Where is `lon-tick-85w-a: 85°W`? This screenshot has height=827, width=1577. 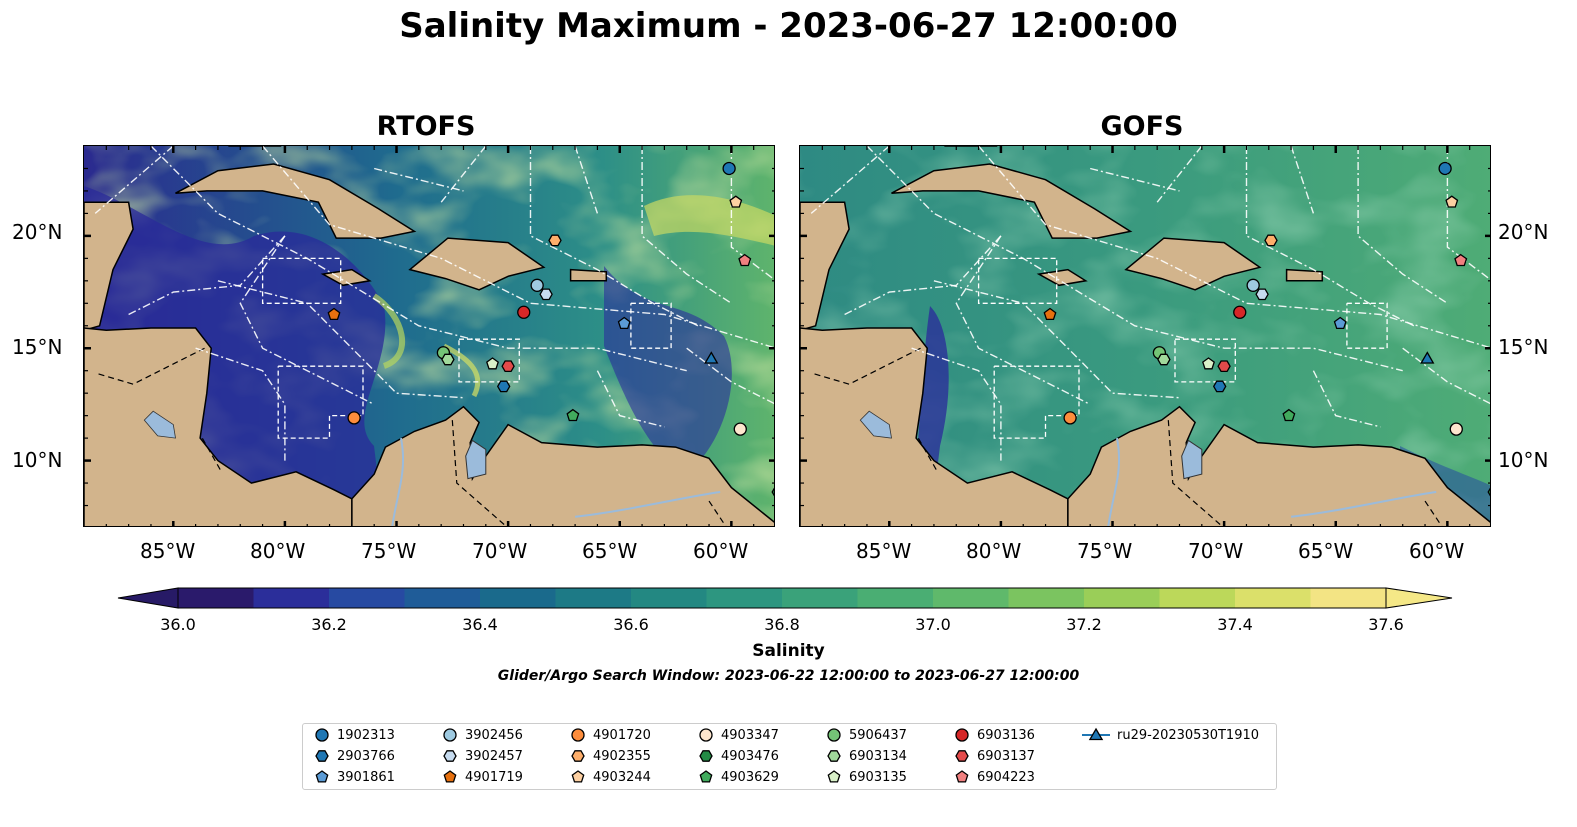 lon-tick-85w-a: 85°W is located at coordinates (168, 551).